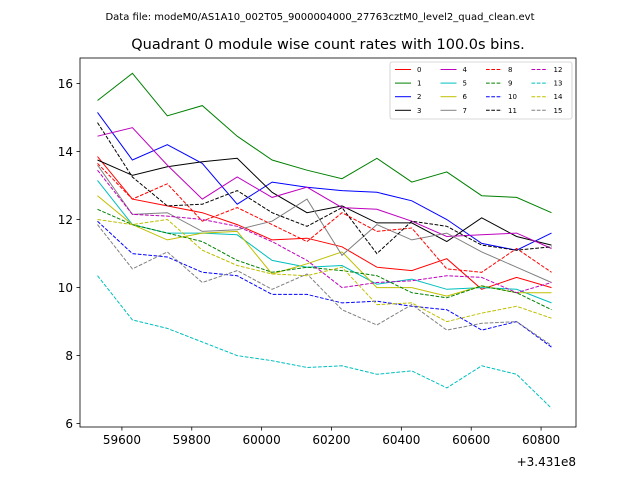 This screenshot has width=640, height=480. I want to click on legend-label-6: 6, so click(465, 97).